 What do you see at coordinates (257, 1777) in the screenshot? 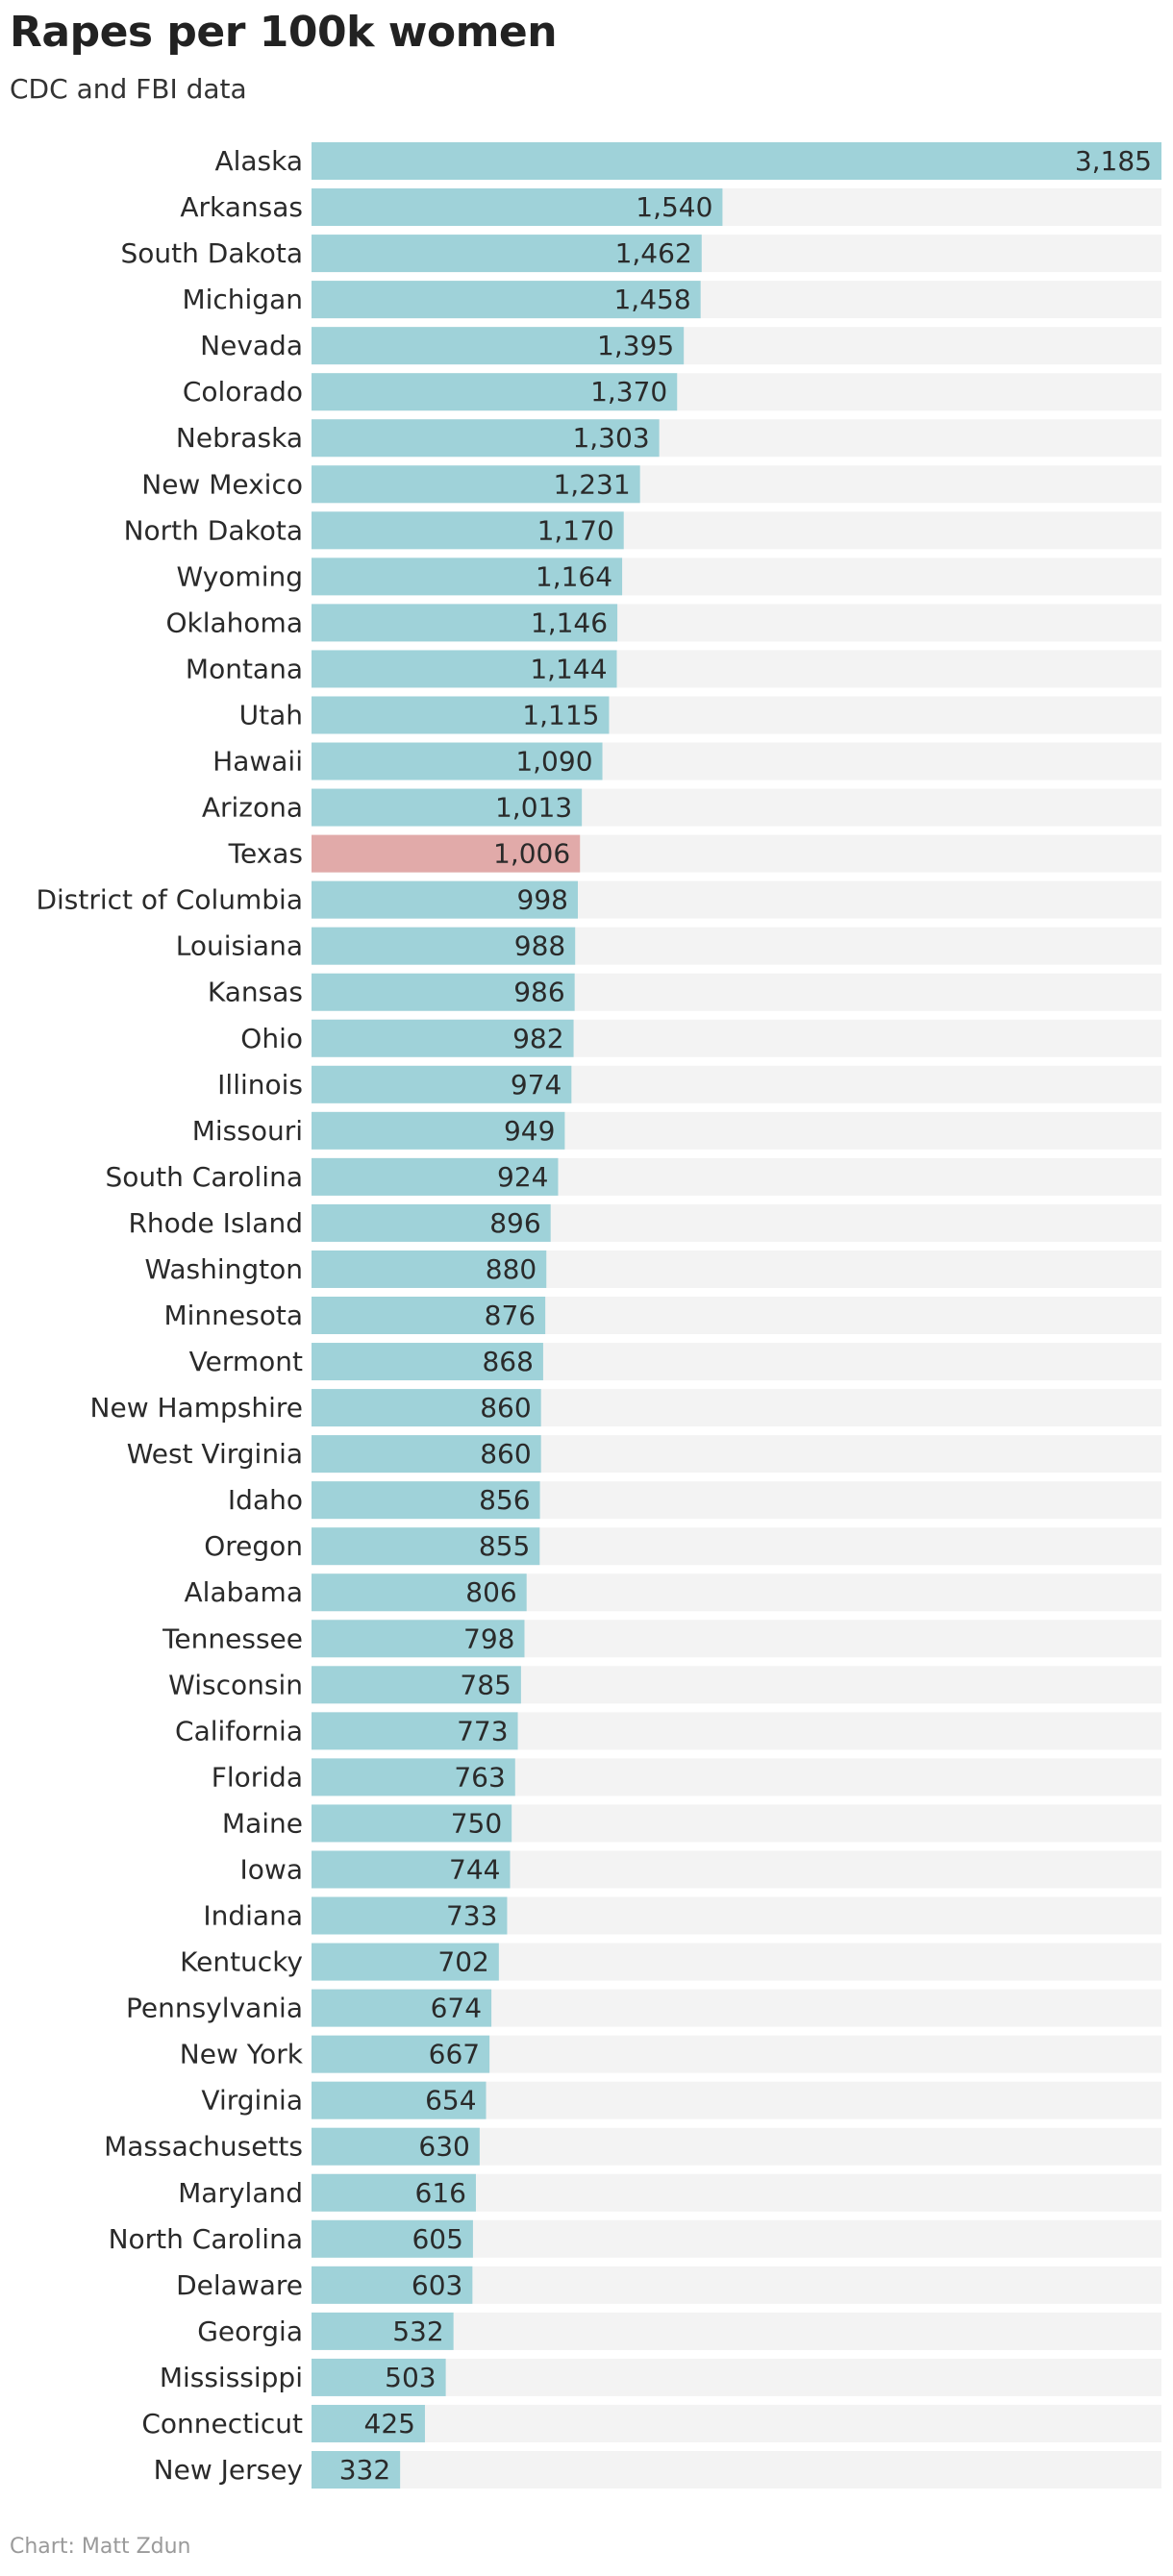
I see `category-label-florida: Florida` at bounding box center [257, 1777].